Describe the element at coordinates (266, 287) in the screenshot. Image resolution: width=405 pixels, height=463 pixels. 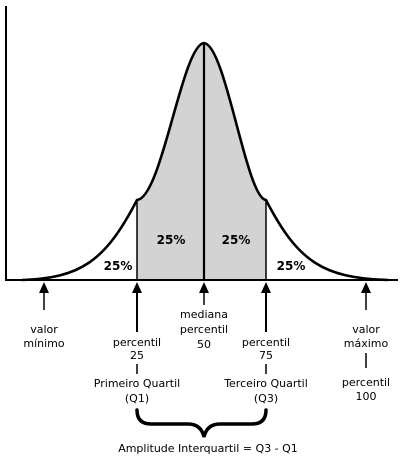
I see `q3-arrowhead` at that location.